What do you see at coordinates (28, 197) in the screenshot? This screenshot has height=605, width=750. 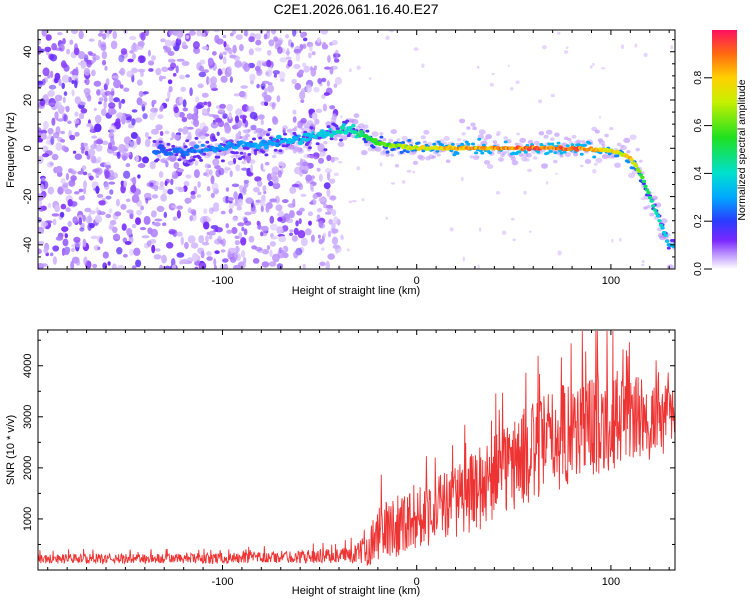 I see `y-tick-label: -20` at bounding box center [28, 197].